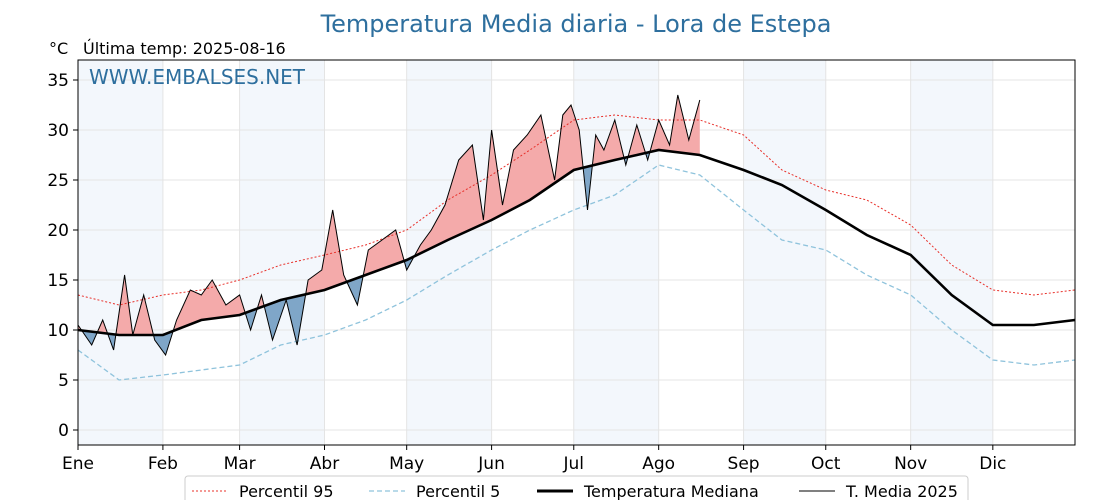 The width and height of the screenshot is (1120, 500). I want to click on y-tick-label-15: 15, so click(58, 281).